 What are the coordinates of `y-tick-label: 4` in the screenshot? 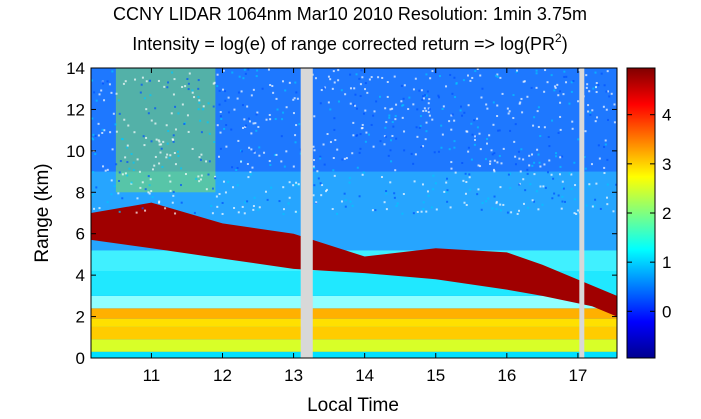 It's located at (80, 275).